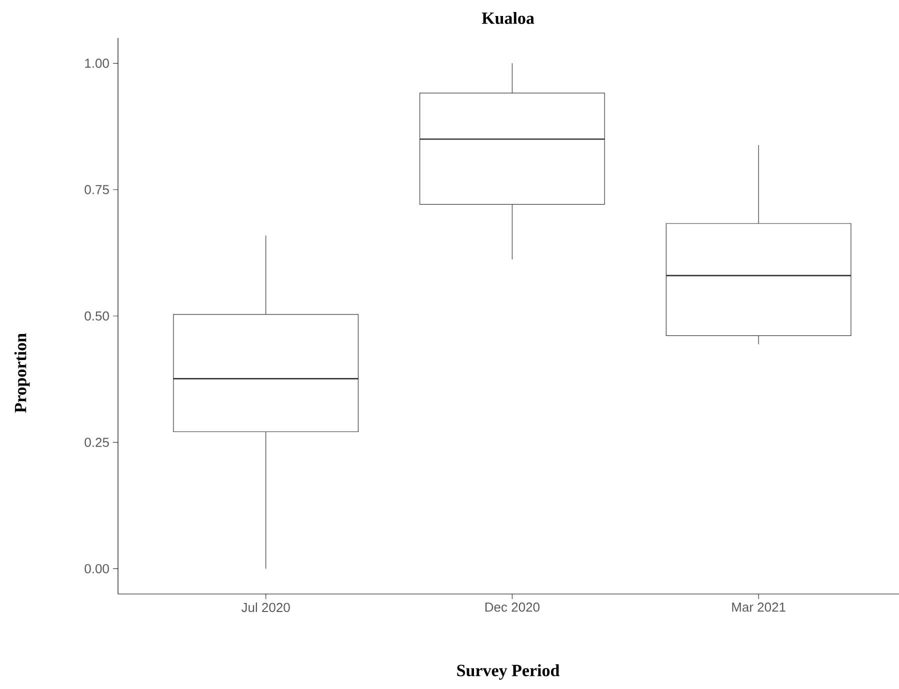 The height and width of the screenshot is (689, 899). I want to click on x-axis-title: Survey Period, so click(508, 672).